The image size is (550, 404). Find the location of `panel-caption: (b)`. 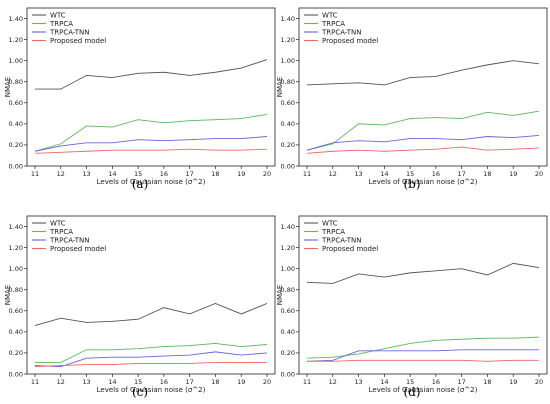

panel-caption: (b) is located at coordinates (411, 184).